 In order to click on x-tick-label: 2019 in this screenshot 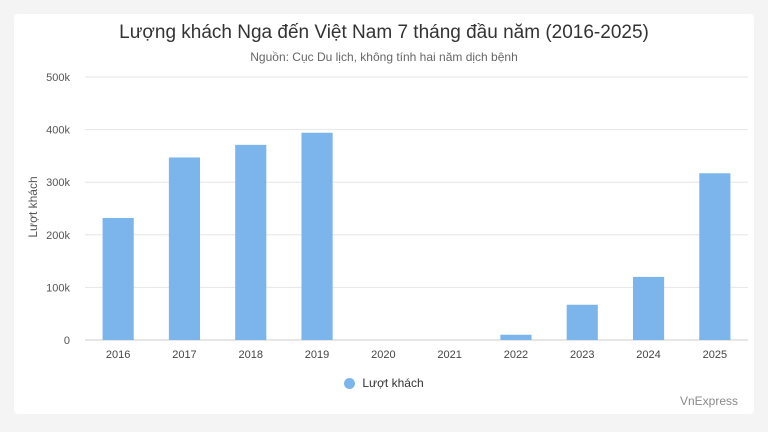, I will do `click(317, 355)`.